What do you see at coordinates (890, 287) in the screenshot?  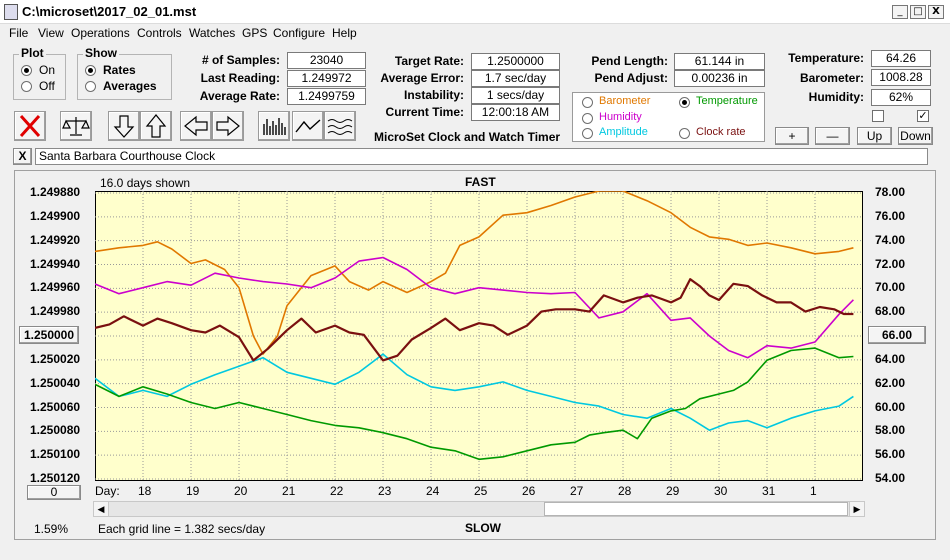 I see `right-tick-label: 70.00` at bounding box center [890, 287].